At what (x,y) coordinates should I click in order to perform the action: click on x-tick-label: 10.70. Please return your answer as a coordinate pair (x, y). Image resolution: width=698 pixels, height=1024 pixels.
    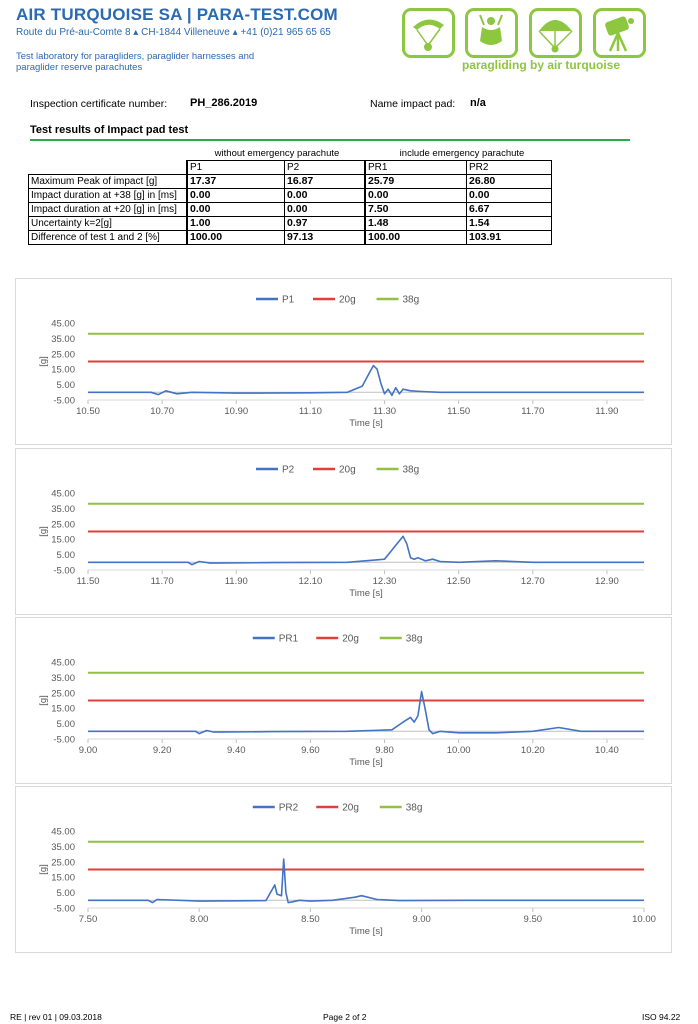
    Looking at the image, I should click on (162, 411).